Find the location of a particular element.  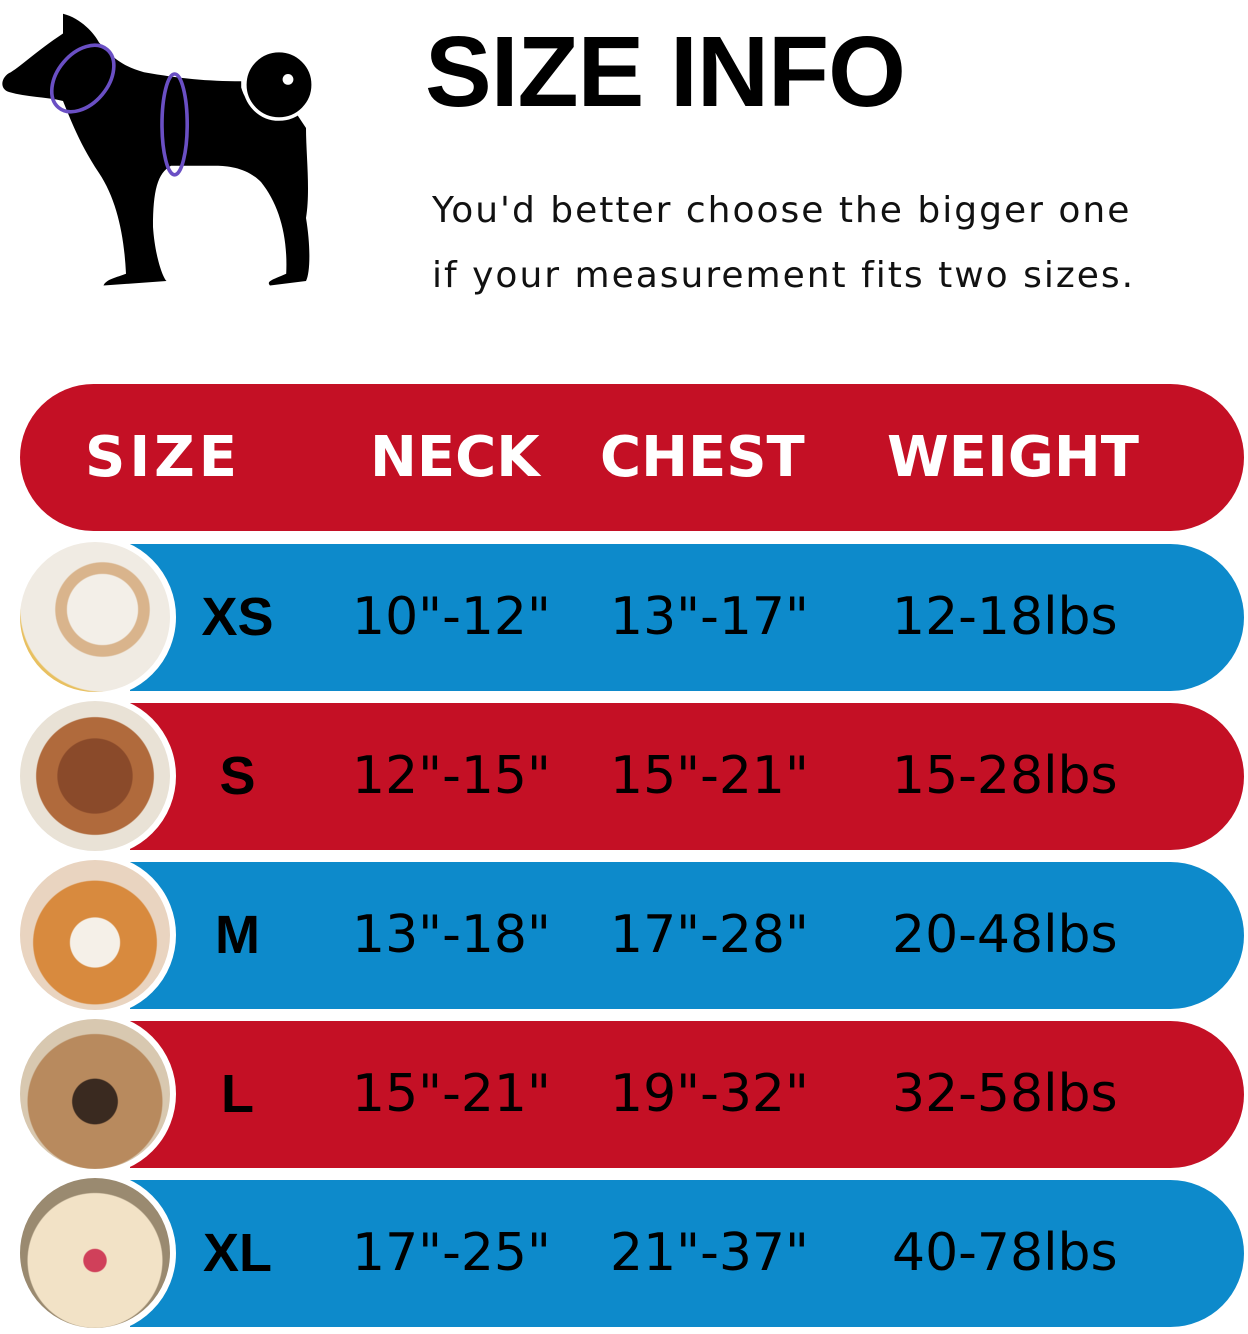

header-neck: NECK is located at coordinates (455, 457).